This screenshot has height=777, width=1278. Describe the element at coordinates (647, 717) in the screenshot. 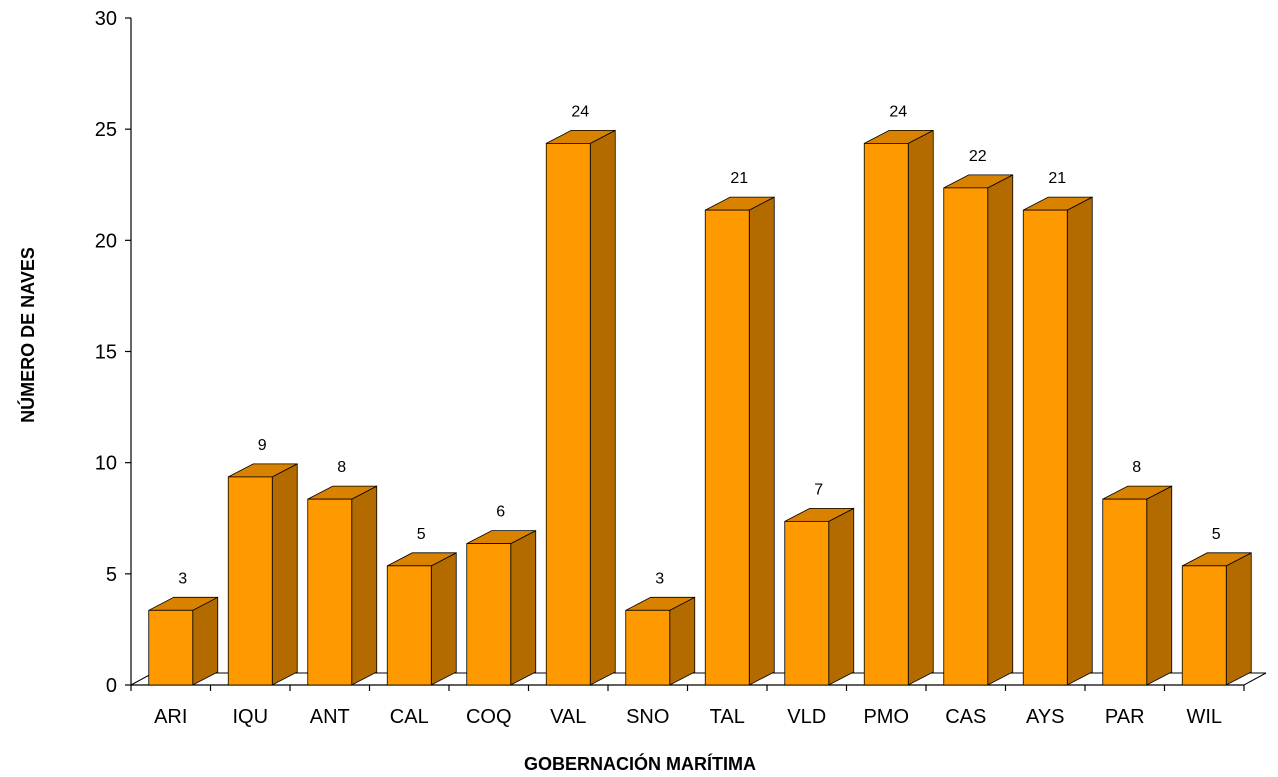

I see `x-tick-label: SNO` at that location.